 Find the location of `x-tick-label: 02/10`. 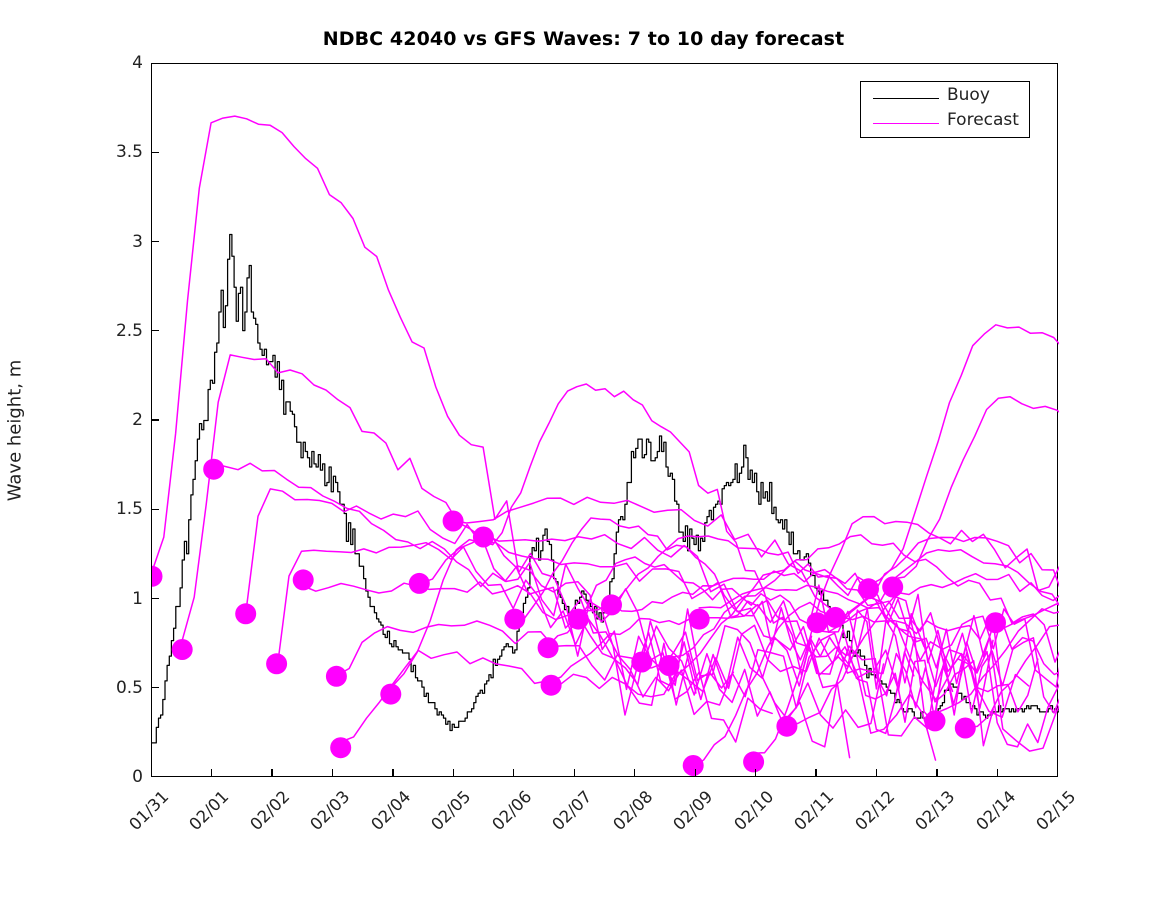

x-tick-label: 02/10 is located at coordinates (754, 811).